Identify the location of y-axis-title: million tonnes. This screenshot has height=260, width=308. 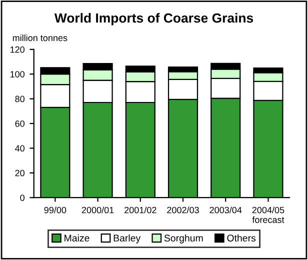
(40, 38).